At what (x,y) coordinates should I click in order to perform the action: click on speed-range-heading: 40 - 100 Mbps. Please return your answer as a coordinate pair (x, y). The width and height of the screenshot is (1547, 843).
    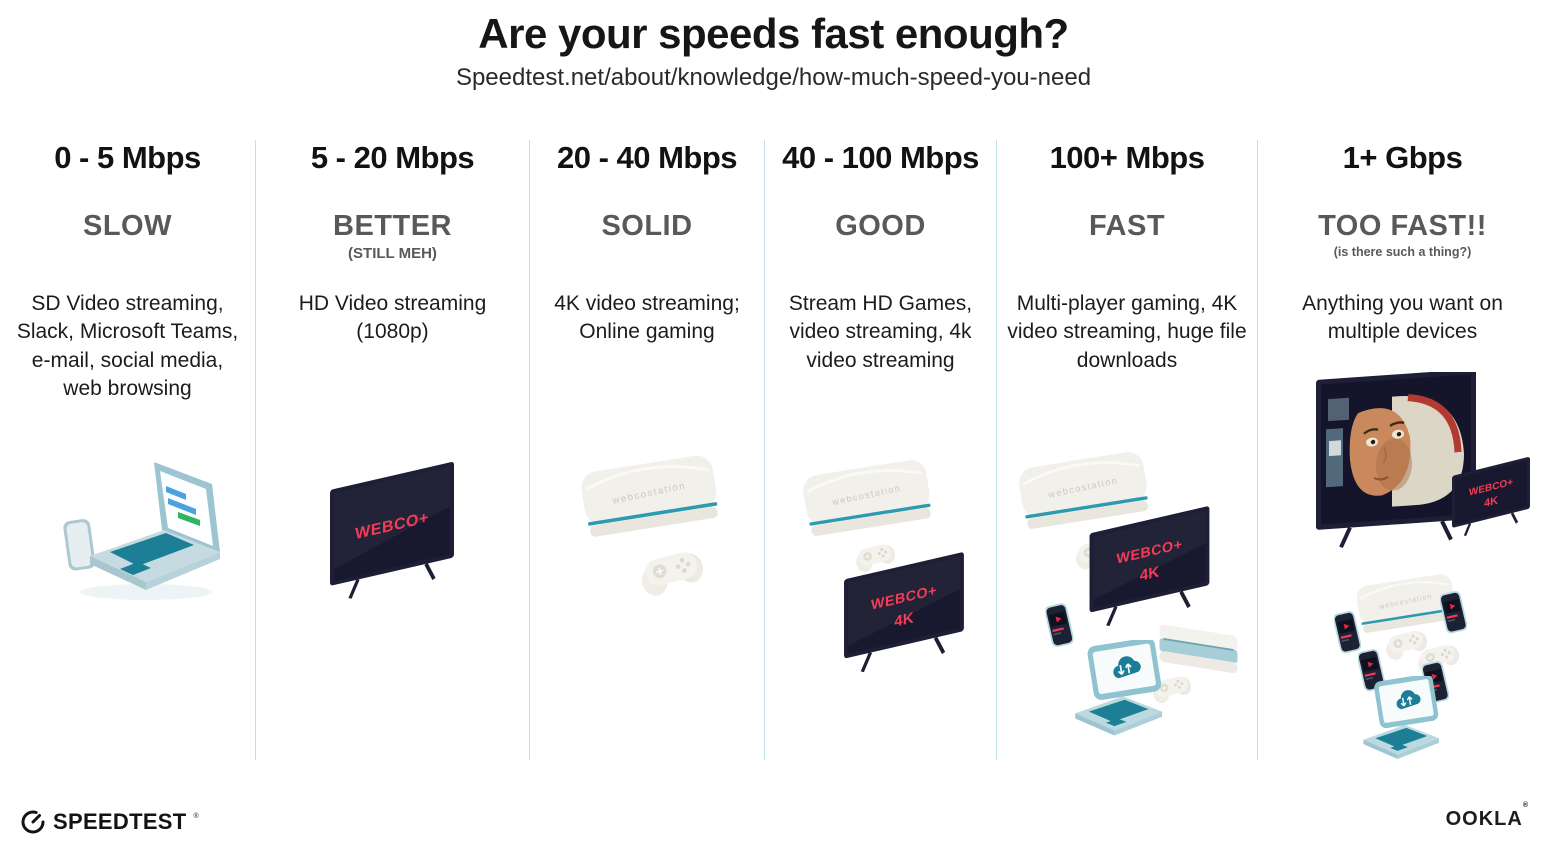
    Looking at the image, I should click on (880, 157).